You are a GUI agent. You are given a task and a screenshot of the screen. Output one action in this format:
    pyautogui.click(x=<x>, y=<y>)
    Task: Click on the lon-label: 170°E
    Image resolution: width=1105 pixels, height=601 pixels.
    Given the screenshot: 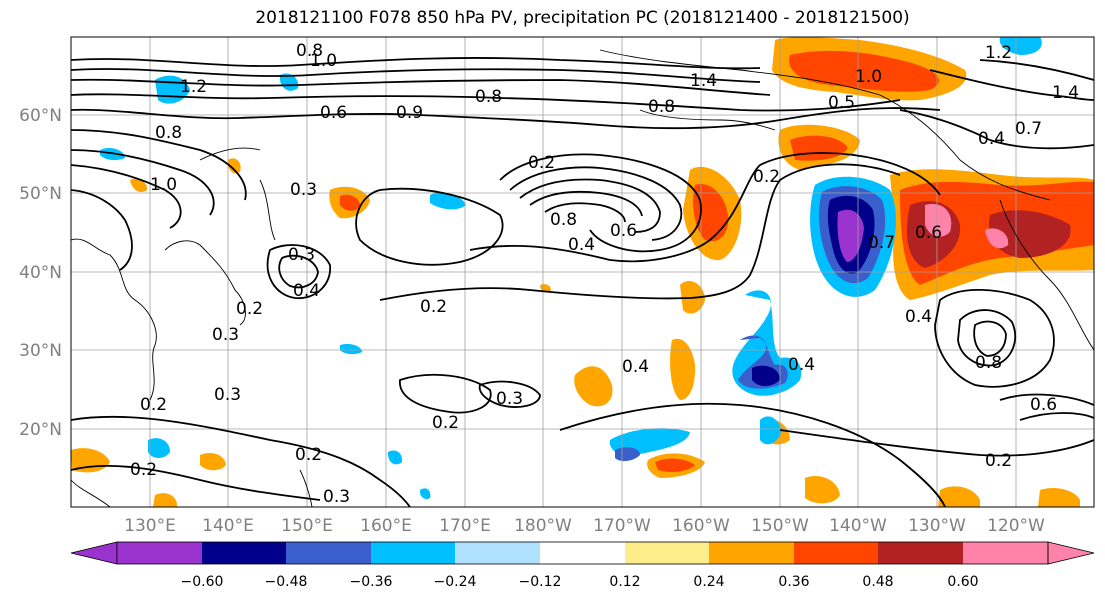 What is the action you would take?
    pyautogui.click(x=465, y=526)
    